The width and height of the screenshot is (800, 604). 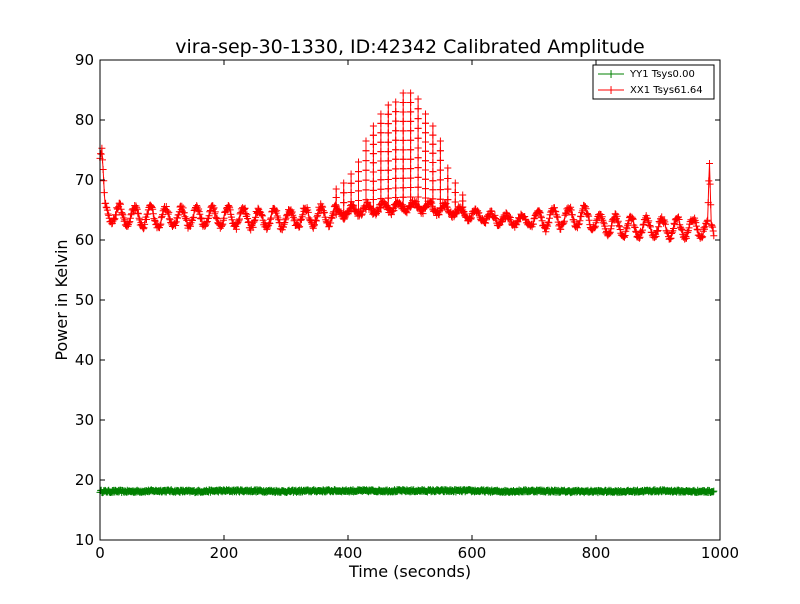 I want to click on x-tick-label: 600, so click(x=472, y=553).